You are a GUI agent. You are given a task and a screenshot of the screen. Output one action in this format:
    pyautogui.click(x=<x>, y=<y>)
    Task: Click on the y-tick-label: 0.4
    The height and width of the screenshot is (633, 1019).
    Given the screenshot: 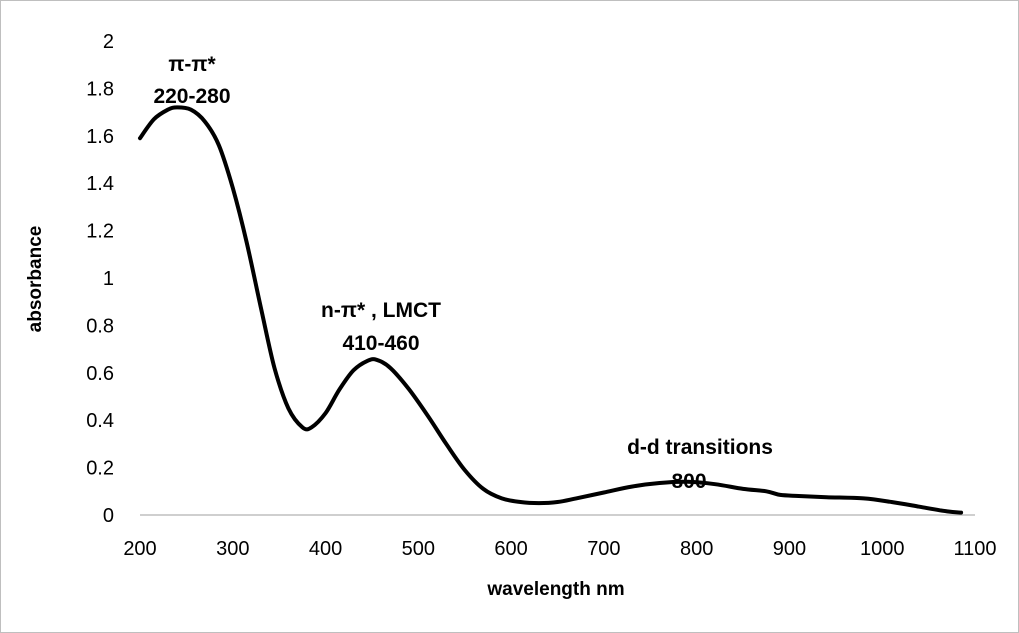 What is the action you would take?
    pyautogui.click(x=100, y=421)
    